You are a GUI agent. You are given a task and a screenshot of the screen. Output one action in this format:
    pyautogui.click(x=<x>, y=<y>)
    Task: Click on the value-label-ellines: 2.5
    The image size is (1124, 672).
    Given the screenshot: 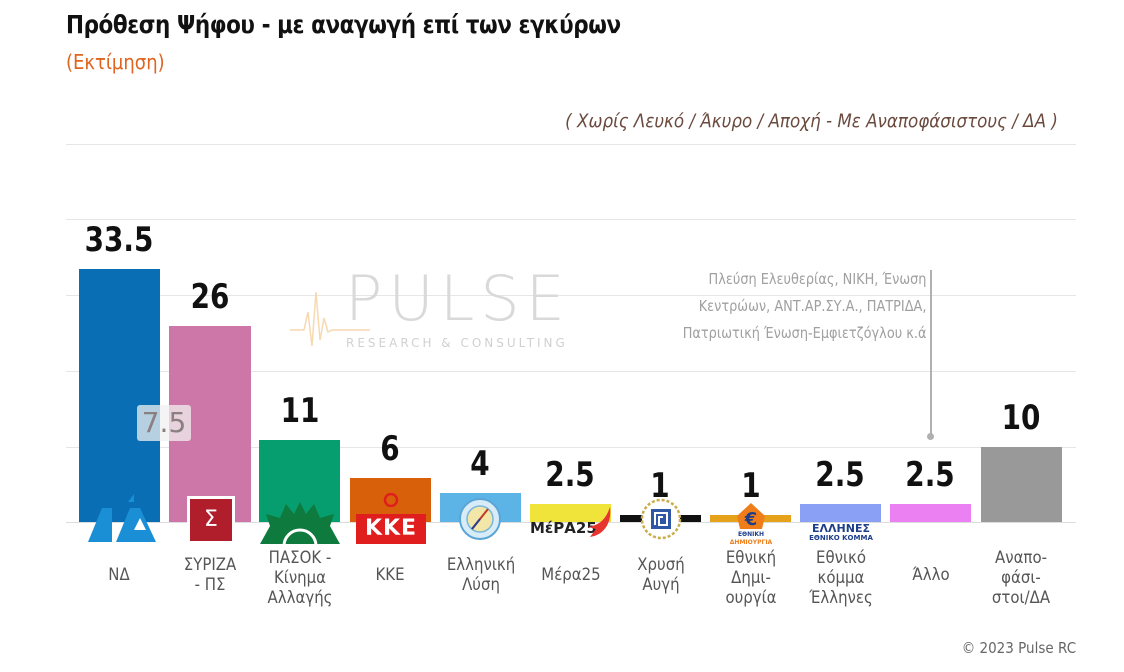 What is the action you would take?
    pyautogui.click(x=840, y=475)
    